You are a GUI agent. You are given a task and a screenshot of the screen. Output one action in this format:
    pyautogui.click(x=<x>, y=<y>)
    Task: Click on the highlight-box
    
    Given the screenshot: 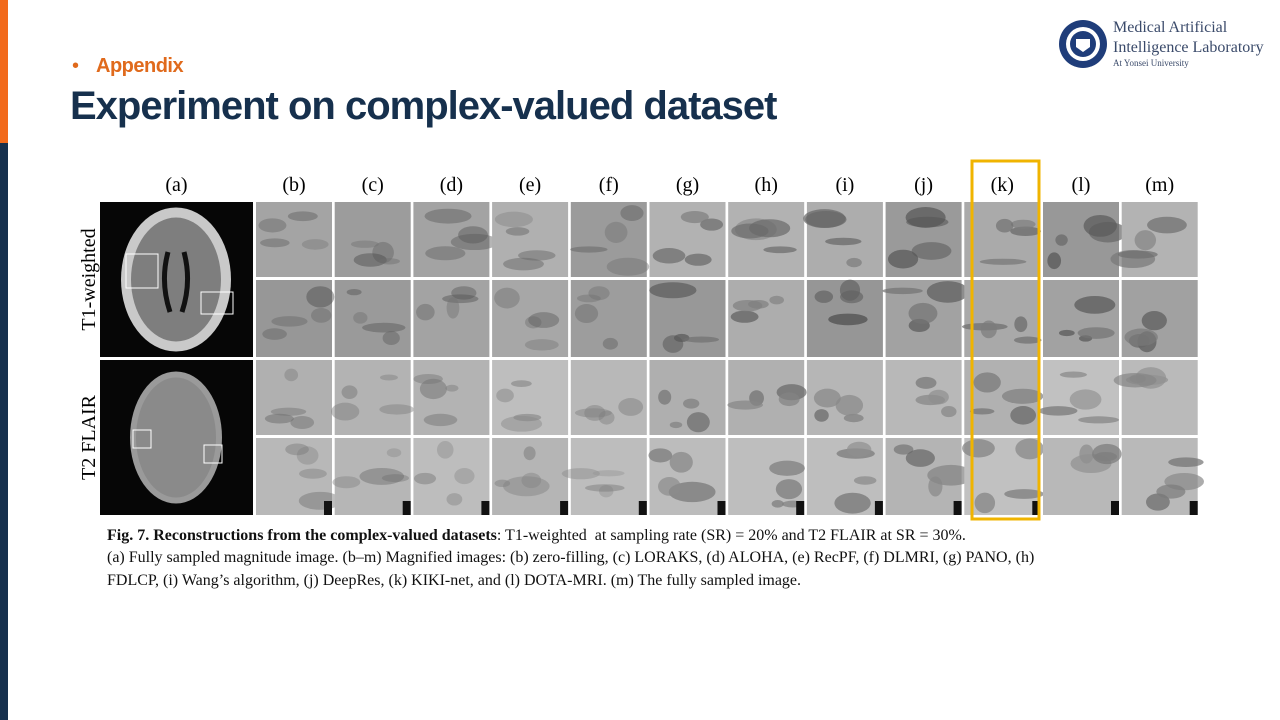 What is the action you would take?
    pyautogui.click(x=1005, y=340)
    